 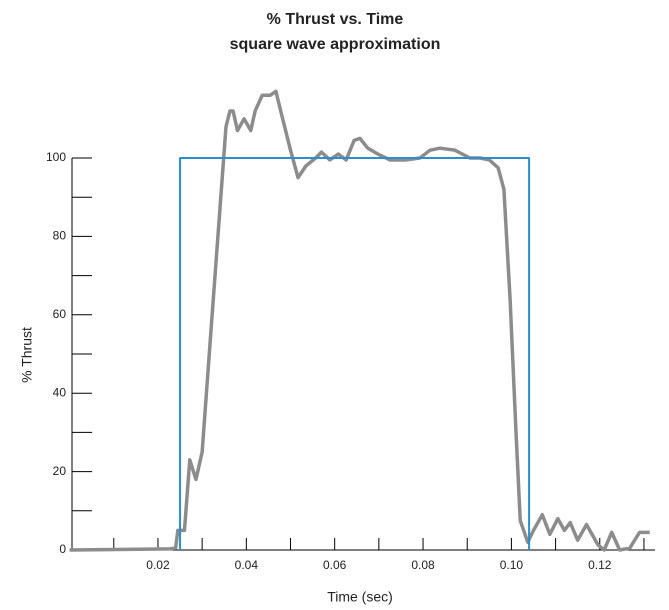 I want to click on y-tick-label: 100, so click(x=56, y=157).